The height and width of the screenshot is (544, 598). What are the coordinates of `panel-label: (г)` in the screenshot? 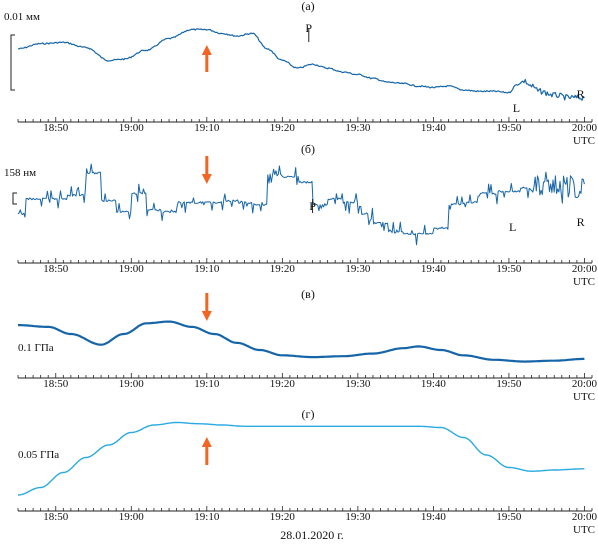 It's located at (308, 414).